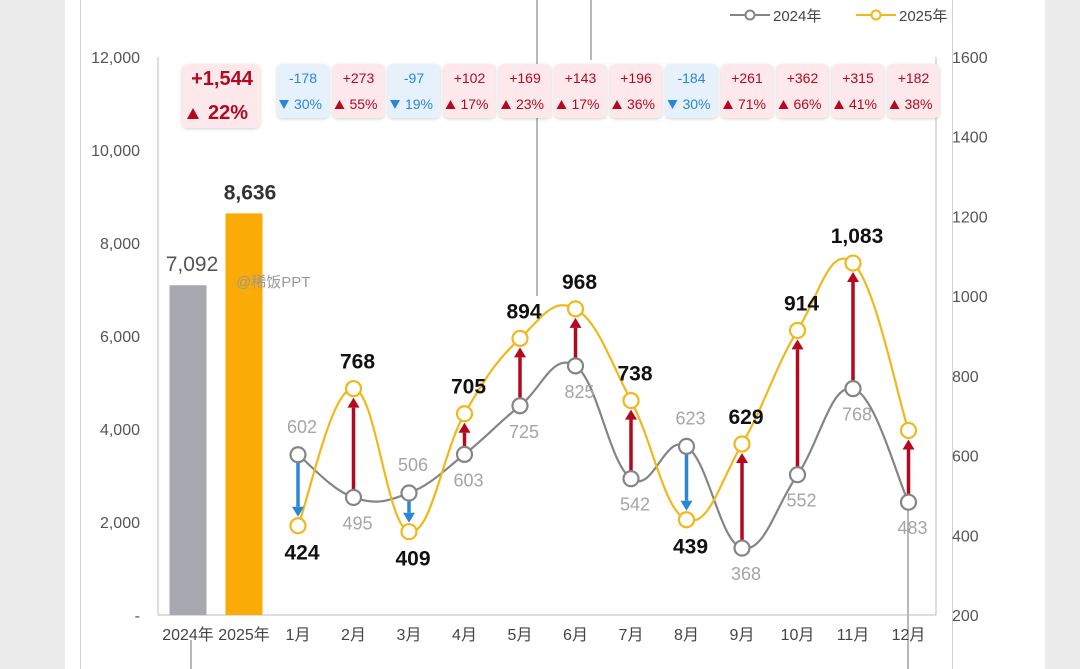  Describe the element at coordinates (970, 58) in the screenshot. I see `right-tick-label: 1600` at that location.